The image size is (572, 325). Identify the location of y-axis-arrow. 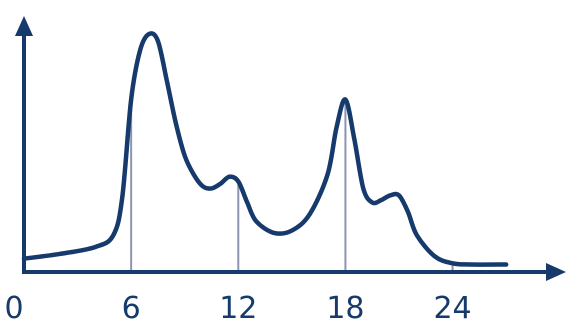
(24, 26).